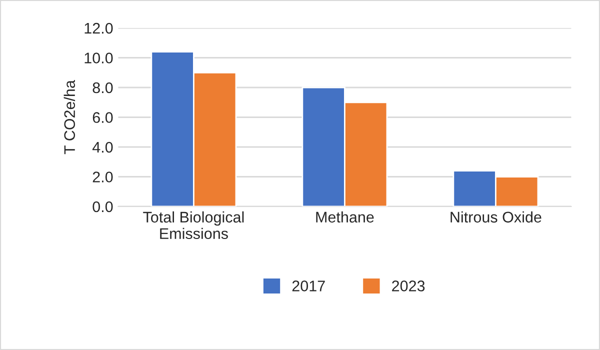 Image resolution: width=600 pixels, height=350 pixels. Describe the element at coordinates (308, 286) in the screenshot. I see `legend-label: 2017` at that location.